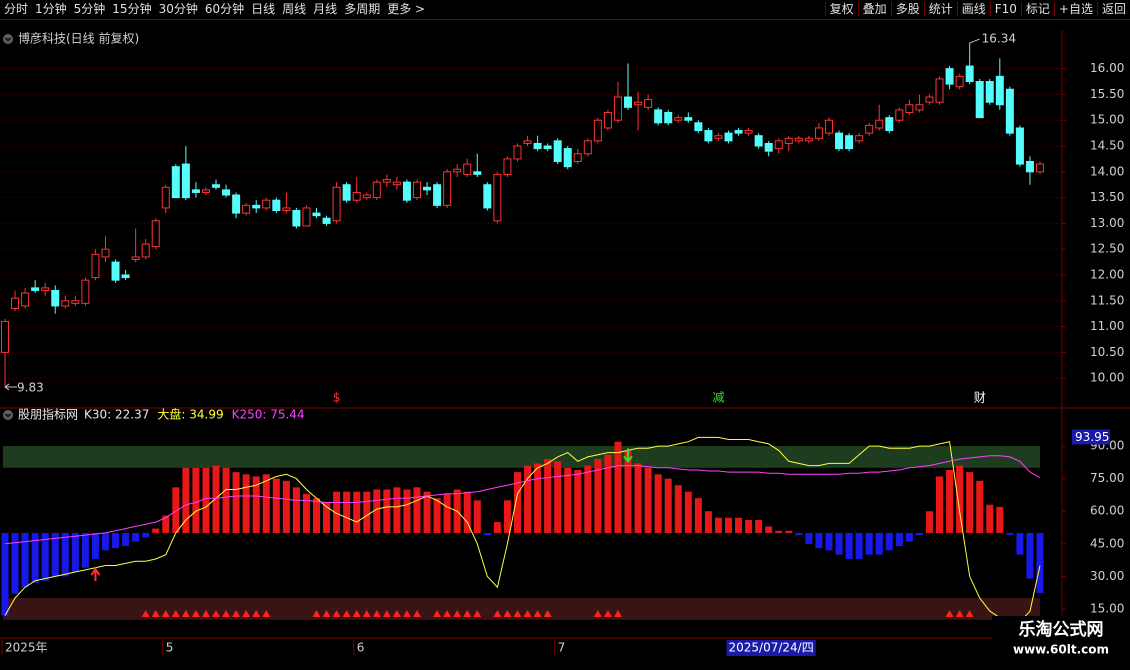  What do you see at coordinates (294, 9) in the screenshot?
I see `toolbar-button: 周线` at bounding box center [294, 9].